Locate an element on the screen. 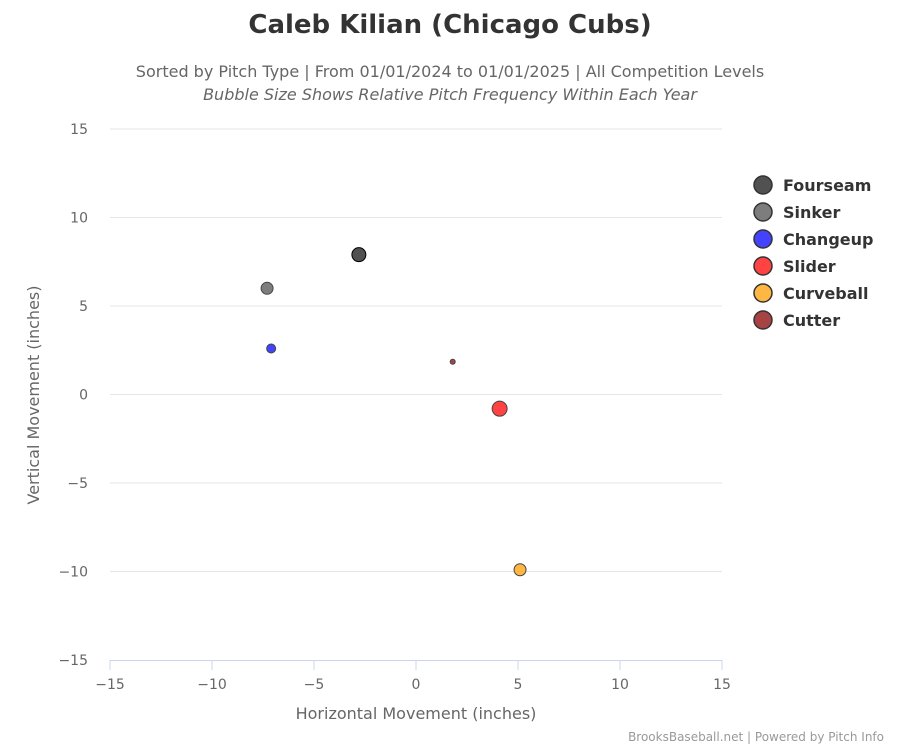 The width and height of the screenshot is (900, 750). legend-marker-curveball is located at coordinates (763, 293).